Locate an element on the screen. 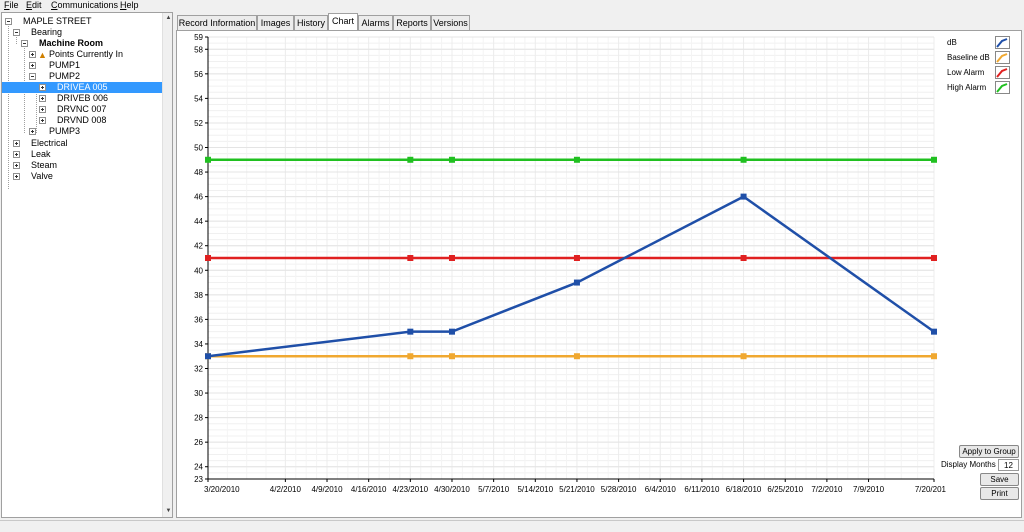 This screenshot has height=532, width=1024. y-tick-label: 46 is located at coordinates (198, 197).